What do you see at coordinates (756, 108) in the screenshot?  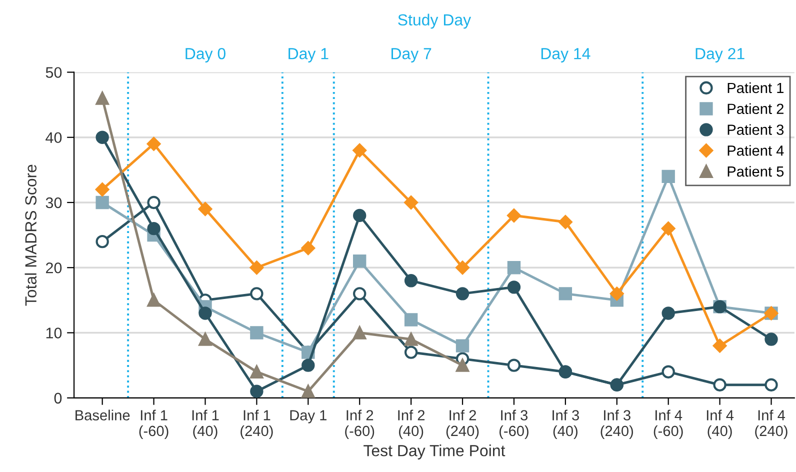 I see `legend-label: Patient 2` at bounding box center [756, 108].